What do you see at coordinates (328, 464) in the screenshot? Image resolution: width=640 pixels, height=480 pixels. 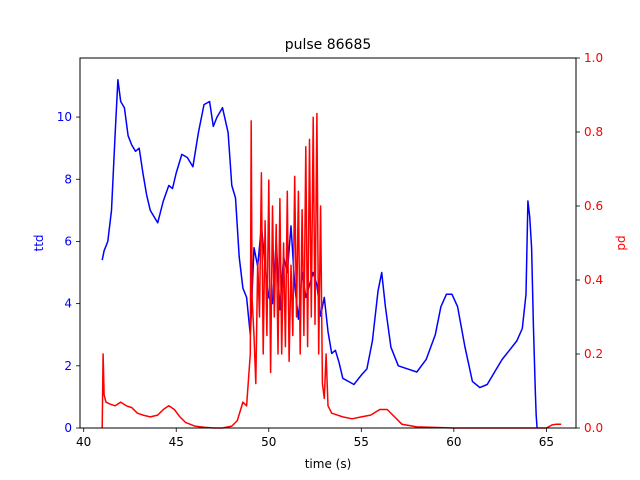 I see `x-axis-label: time (s)` at bounding box center [328, 464].